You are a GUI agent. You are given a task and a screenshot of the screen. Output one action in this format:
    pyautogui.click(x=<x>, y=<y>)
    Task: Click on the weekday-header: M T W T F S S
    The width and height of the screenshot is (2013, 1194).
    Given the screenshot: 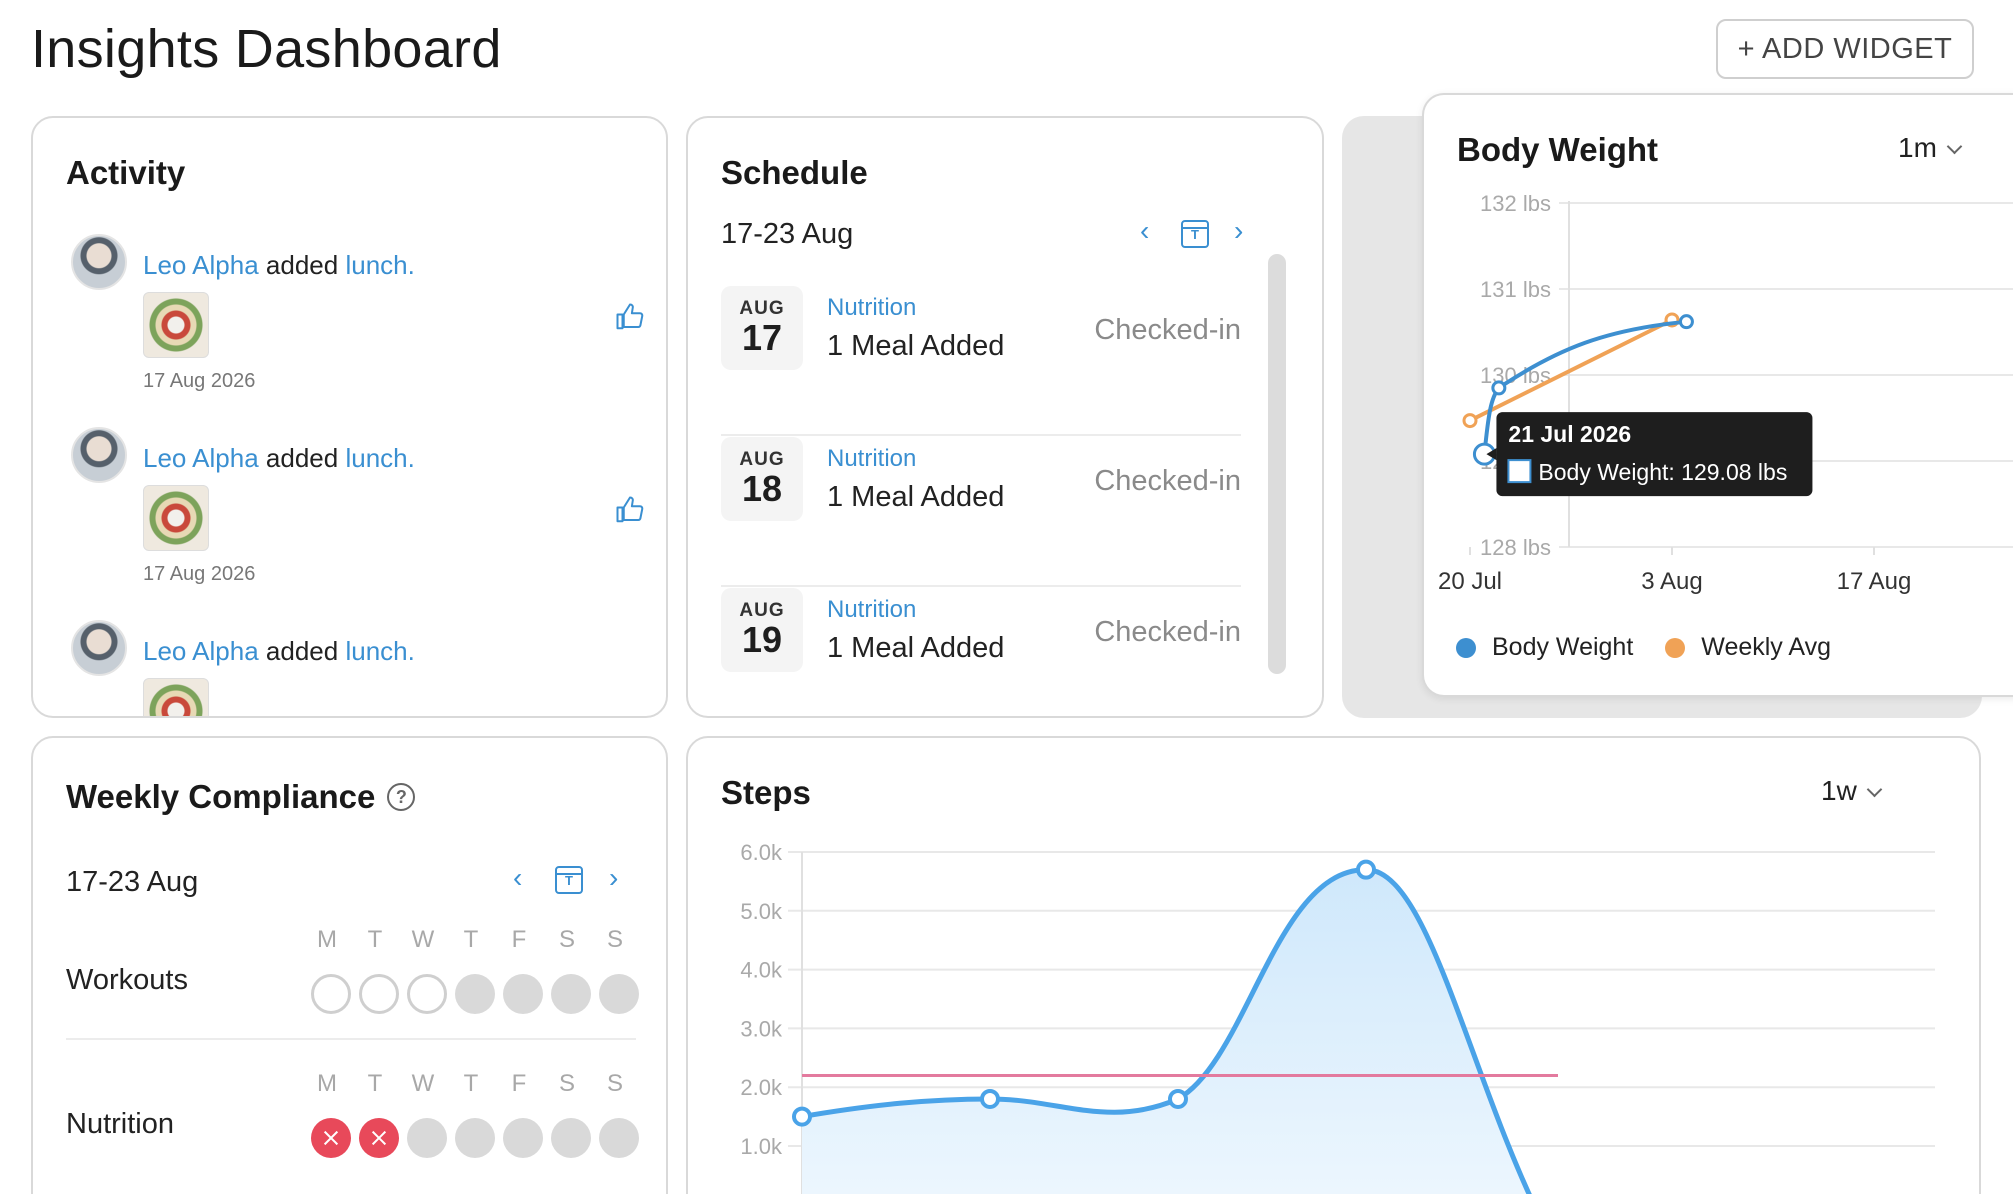 What is the action you would take?
    pyautogui.click(x=471, y=940)
    